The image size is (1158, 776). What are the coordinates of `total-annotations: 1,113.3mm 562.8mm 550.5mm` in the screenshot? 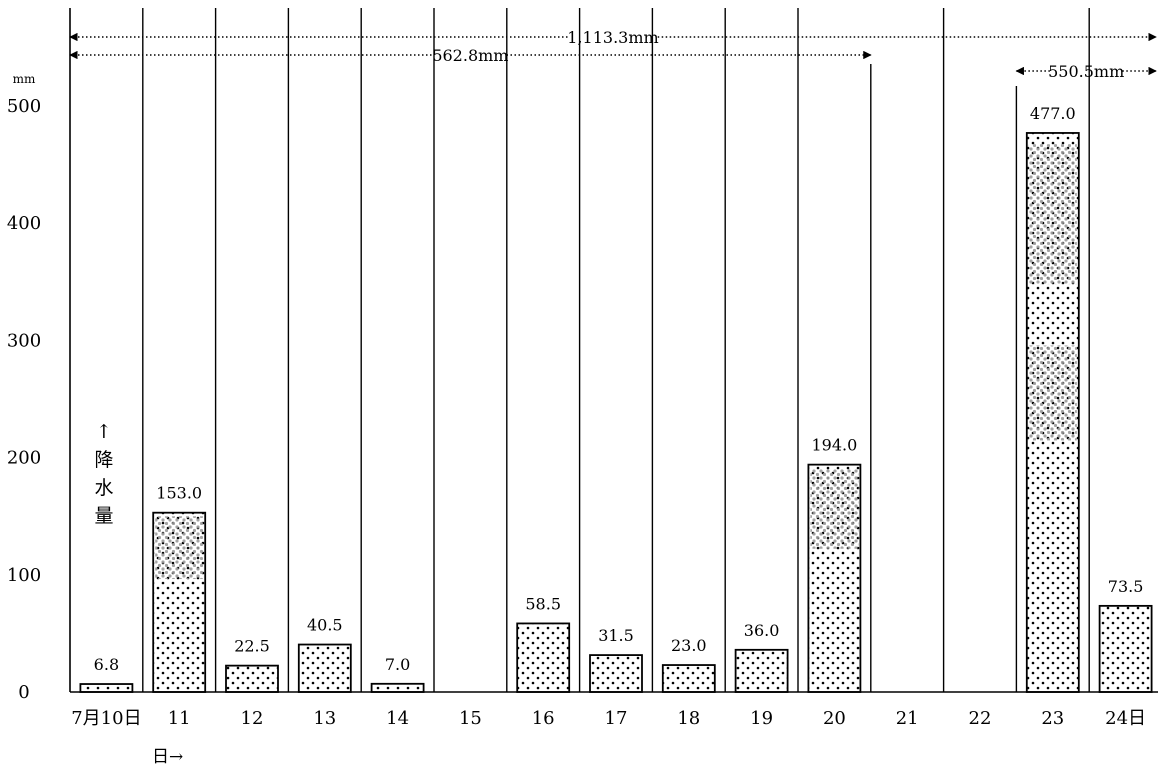 It's located at (613, 54).